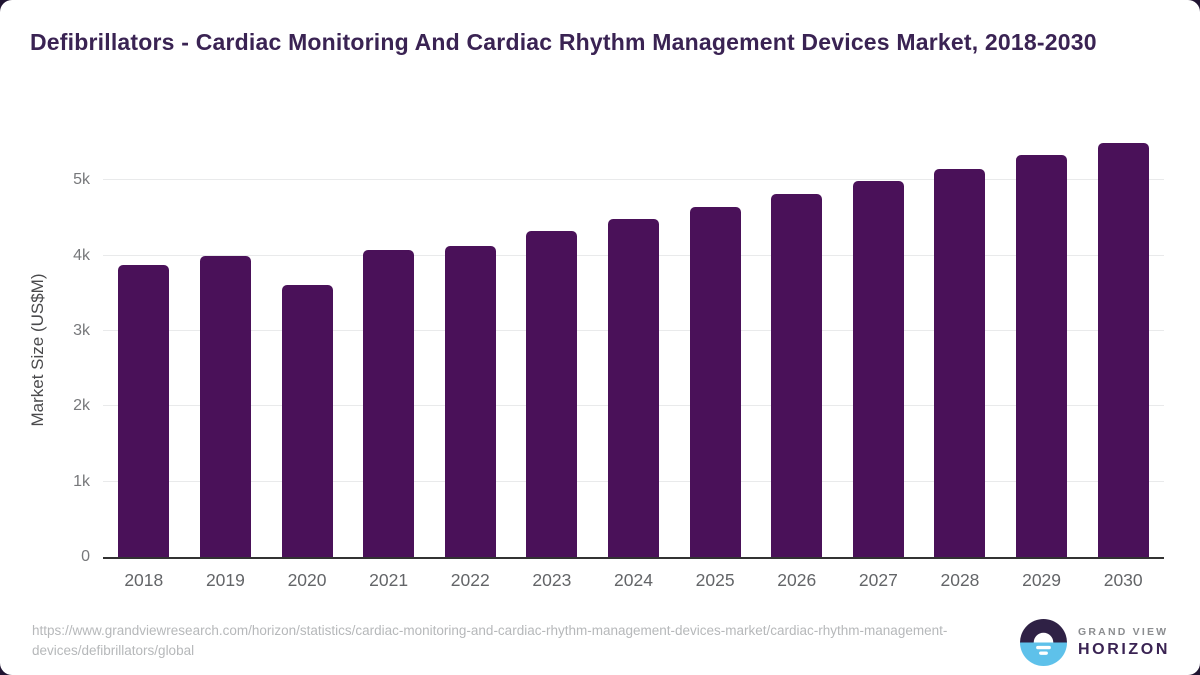  Describe the element at coordinates (81, 481) in the screenshot. I see `y-tick-label: 1k` at that location.